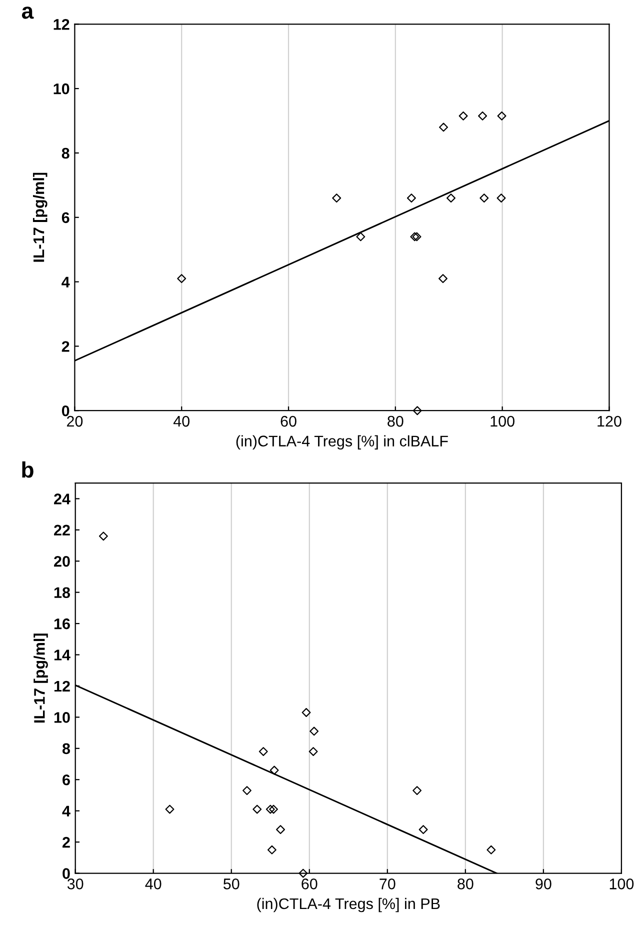 The width and height of the screenshot is (644, 929). What do you see at coordinates (348, 905) in the screenshot?
I see `x-axis-title: (in)CTLA-4 Tregs [%] in PB` at bounding box center [348, 905].